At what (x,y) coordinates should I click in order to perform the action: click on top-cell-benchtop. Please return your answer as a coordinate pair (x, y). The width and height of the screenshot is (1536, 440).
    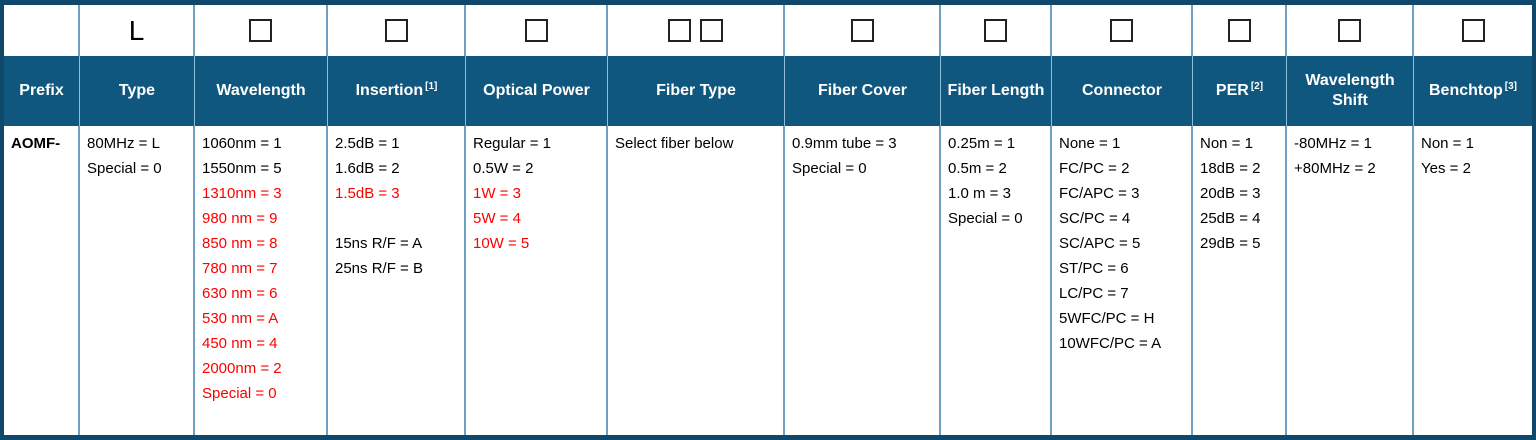
    Looking at the image, I should click on (1473, 30).